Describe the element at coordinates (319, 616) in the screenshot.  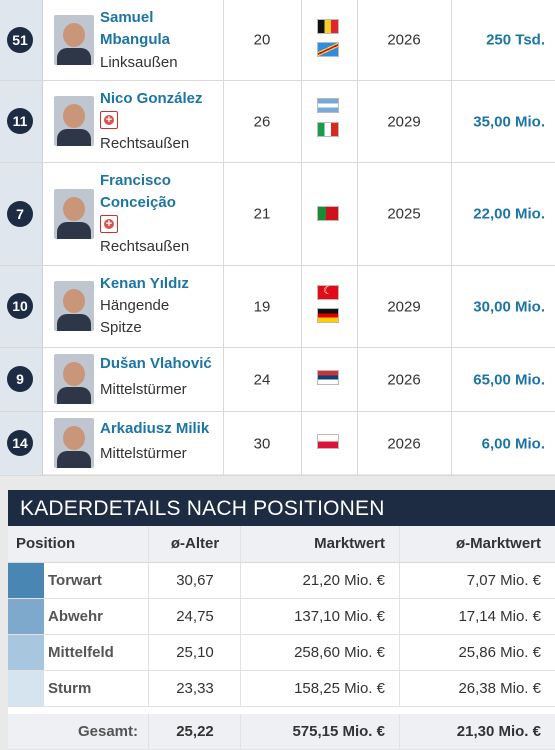
I see `market-value: 137,10 Mio. €` at that location.